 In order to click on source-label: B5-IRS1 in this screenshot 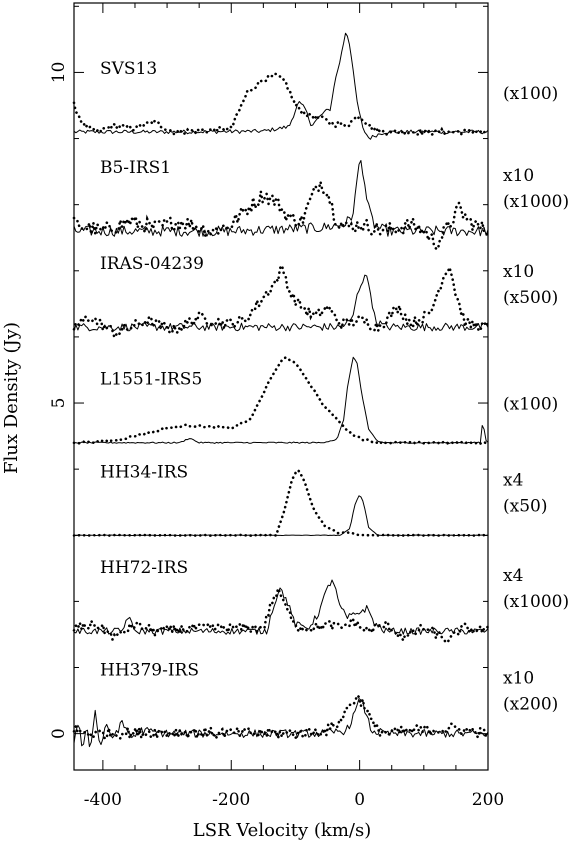, I will do `click(135, 168)`.